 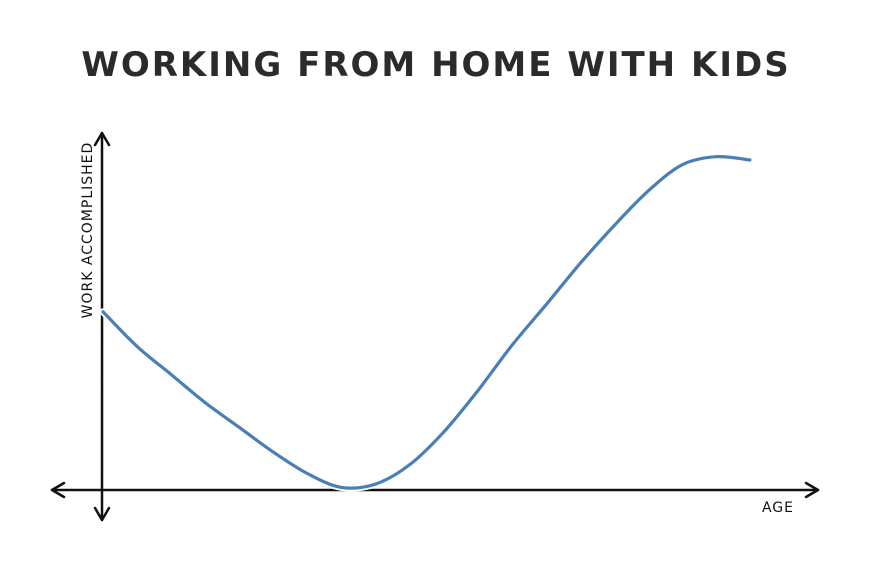 What do you see at coordinates (58, 490) in the screenshot?
I see `x-axis-arrow-left` at bounding box center [58, 490].